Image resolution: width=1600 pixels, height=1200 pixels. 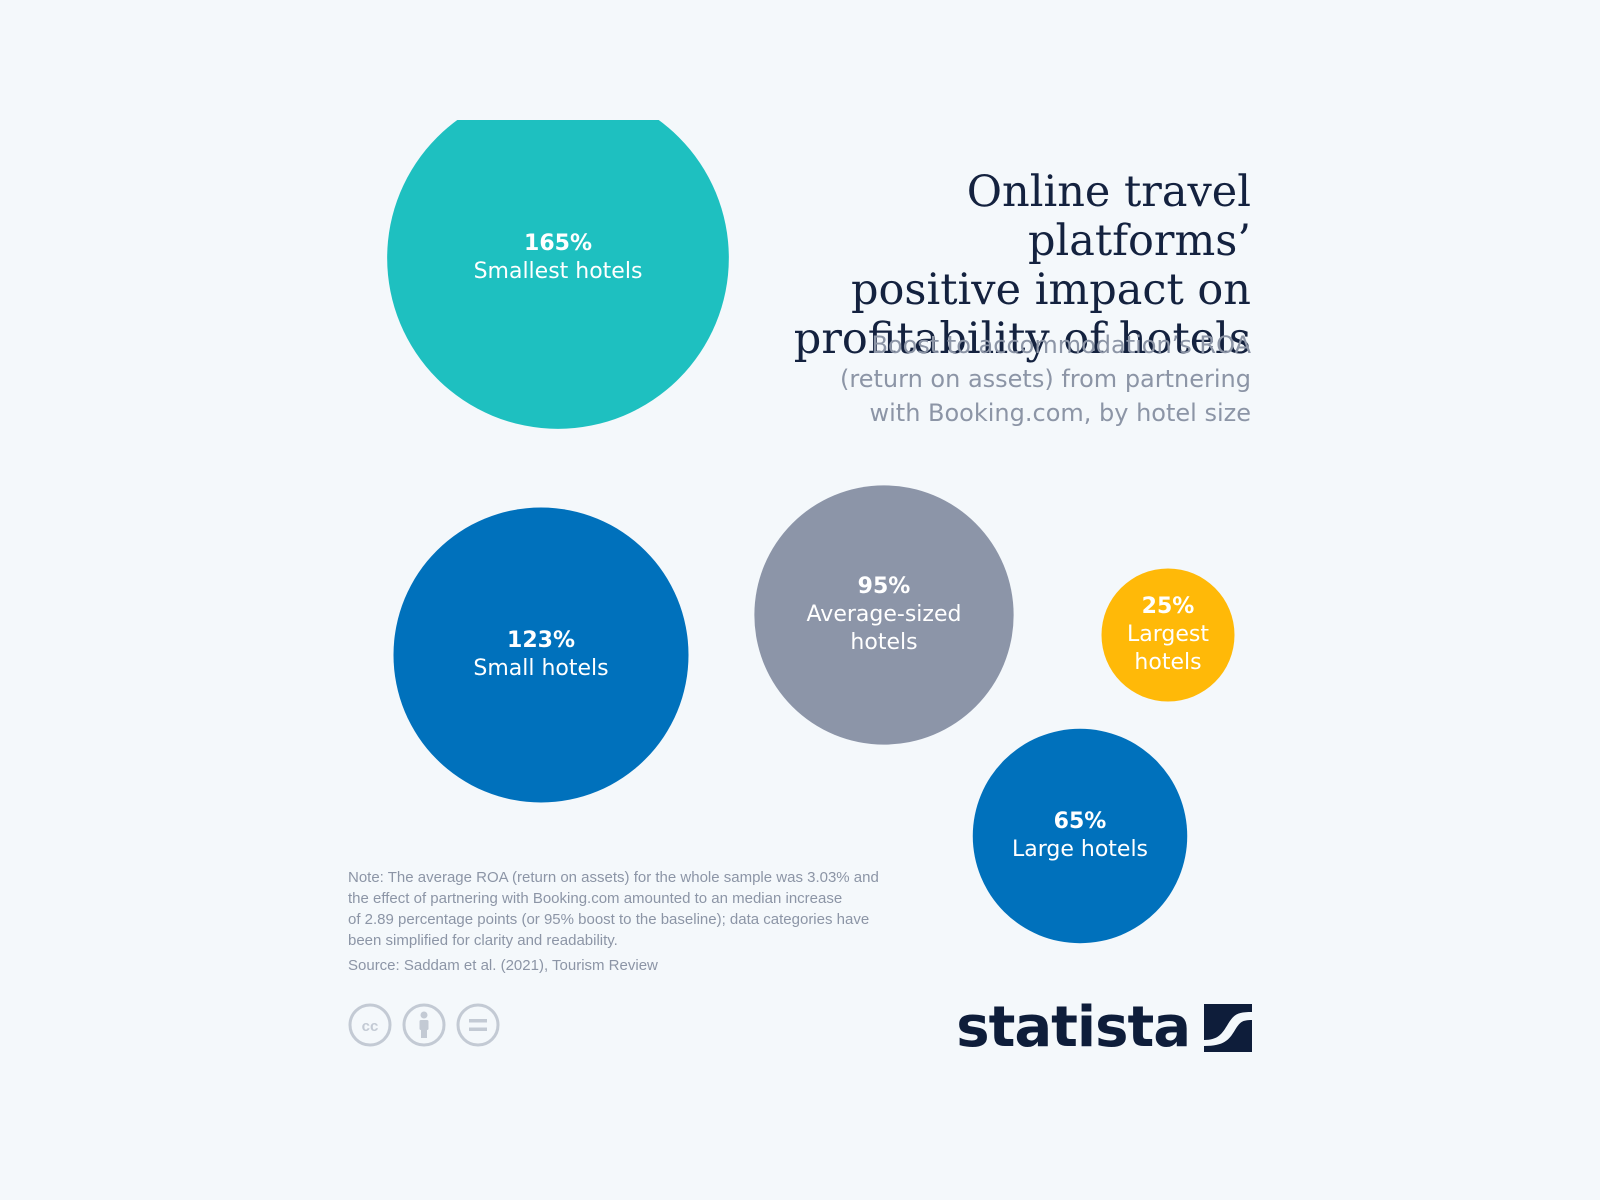 I want to click on bubble-smallest-hotels, so click(x=558, y=274).